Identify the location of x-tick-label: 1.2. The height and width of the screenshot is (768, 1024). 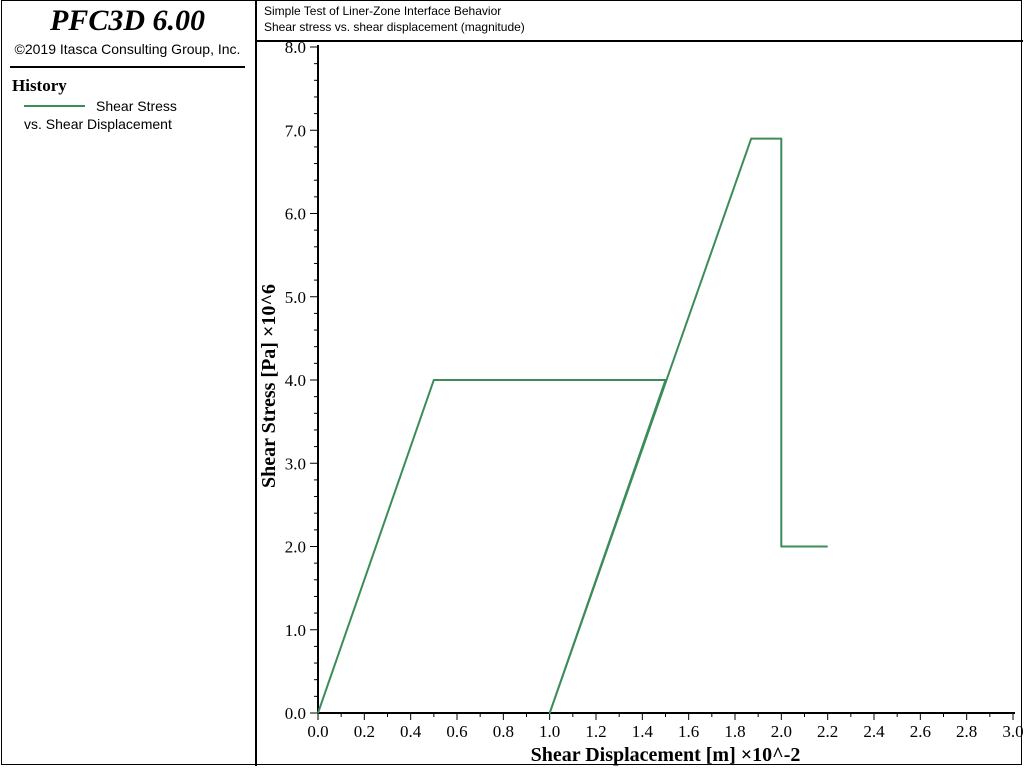
(595, 731).